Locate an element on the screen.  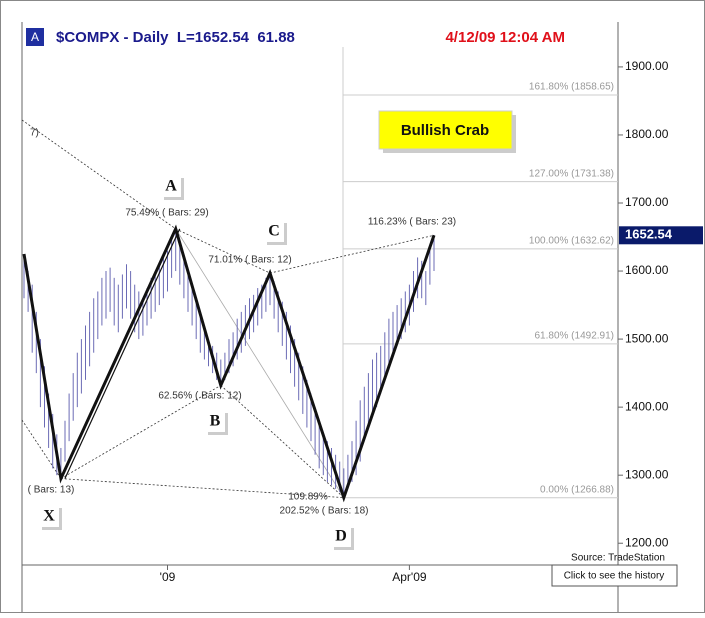
chart-title: $COMPX - Daily L=1652.54 61.88 is located at coordinates (175, 37).